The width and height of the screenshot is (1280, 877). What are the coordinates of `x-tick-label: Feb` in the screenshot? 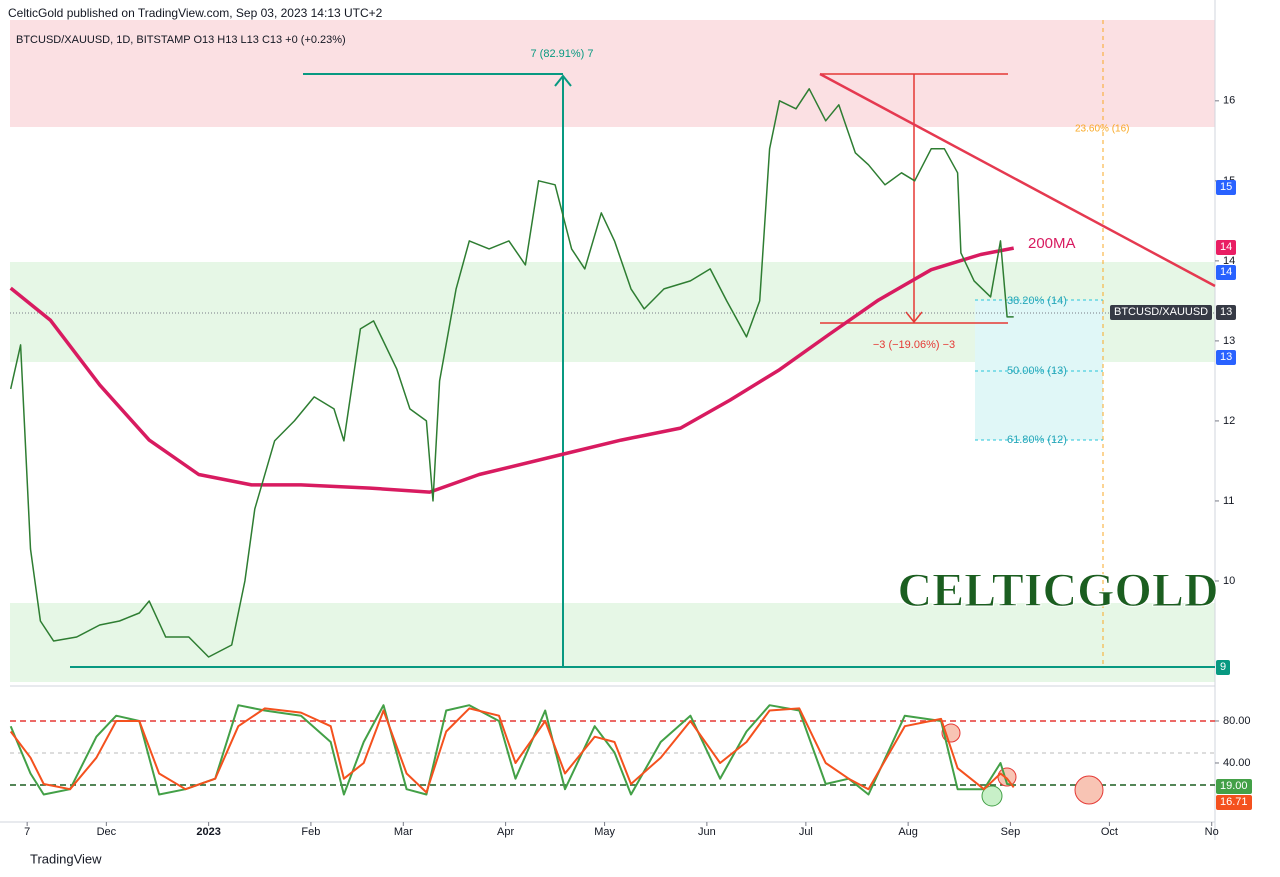 It's located at (310, 832).